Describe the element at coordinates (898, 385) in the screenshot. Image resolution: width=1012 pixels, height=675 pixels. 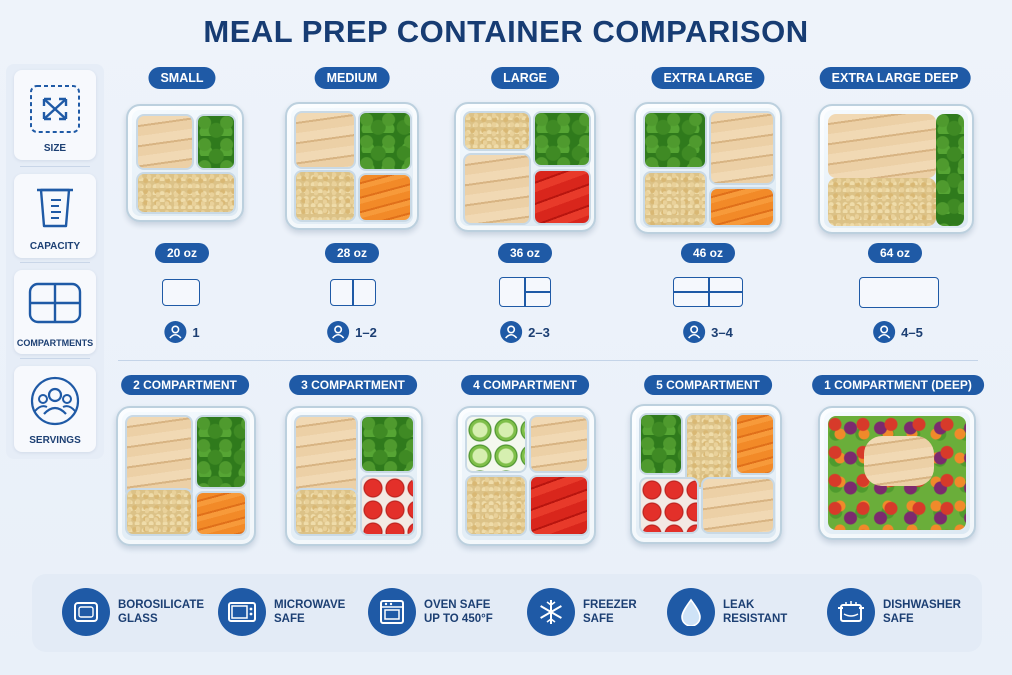
I see `type-label-1-compartment-deep: 1 COMPARTMENT (DEEP)` at that location.